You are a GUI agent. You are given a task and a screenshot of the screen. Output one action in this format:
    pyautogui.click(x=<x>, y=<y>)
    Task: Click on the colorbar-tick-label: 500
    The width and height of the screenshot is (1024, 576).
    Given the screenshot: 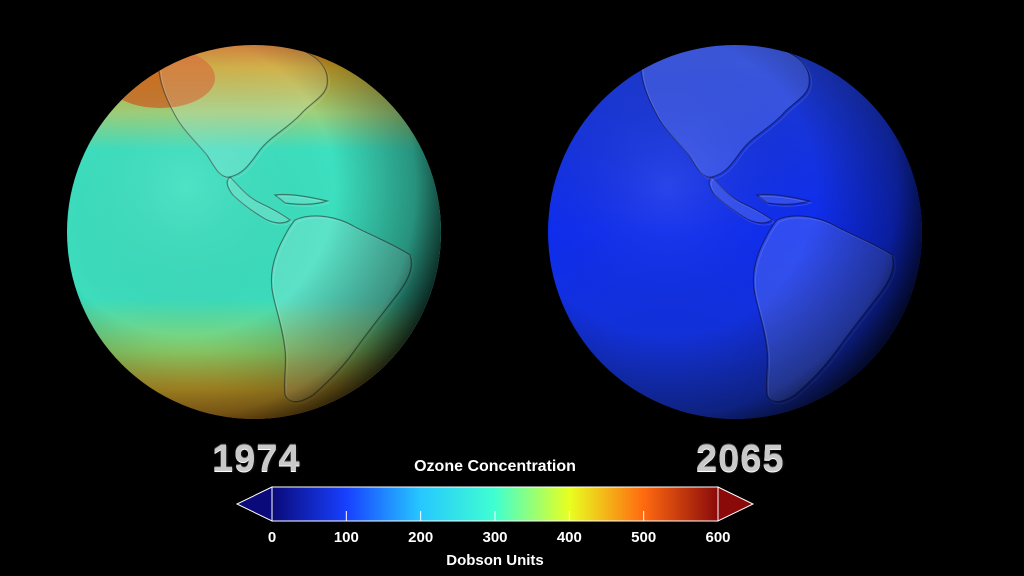 What is the action you would take?
    pyautogui.click(x=644, y=537)
    